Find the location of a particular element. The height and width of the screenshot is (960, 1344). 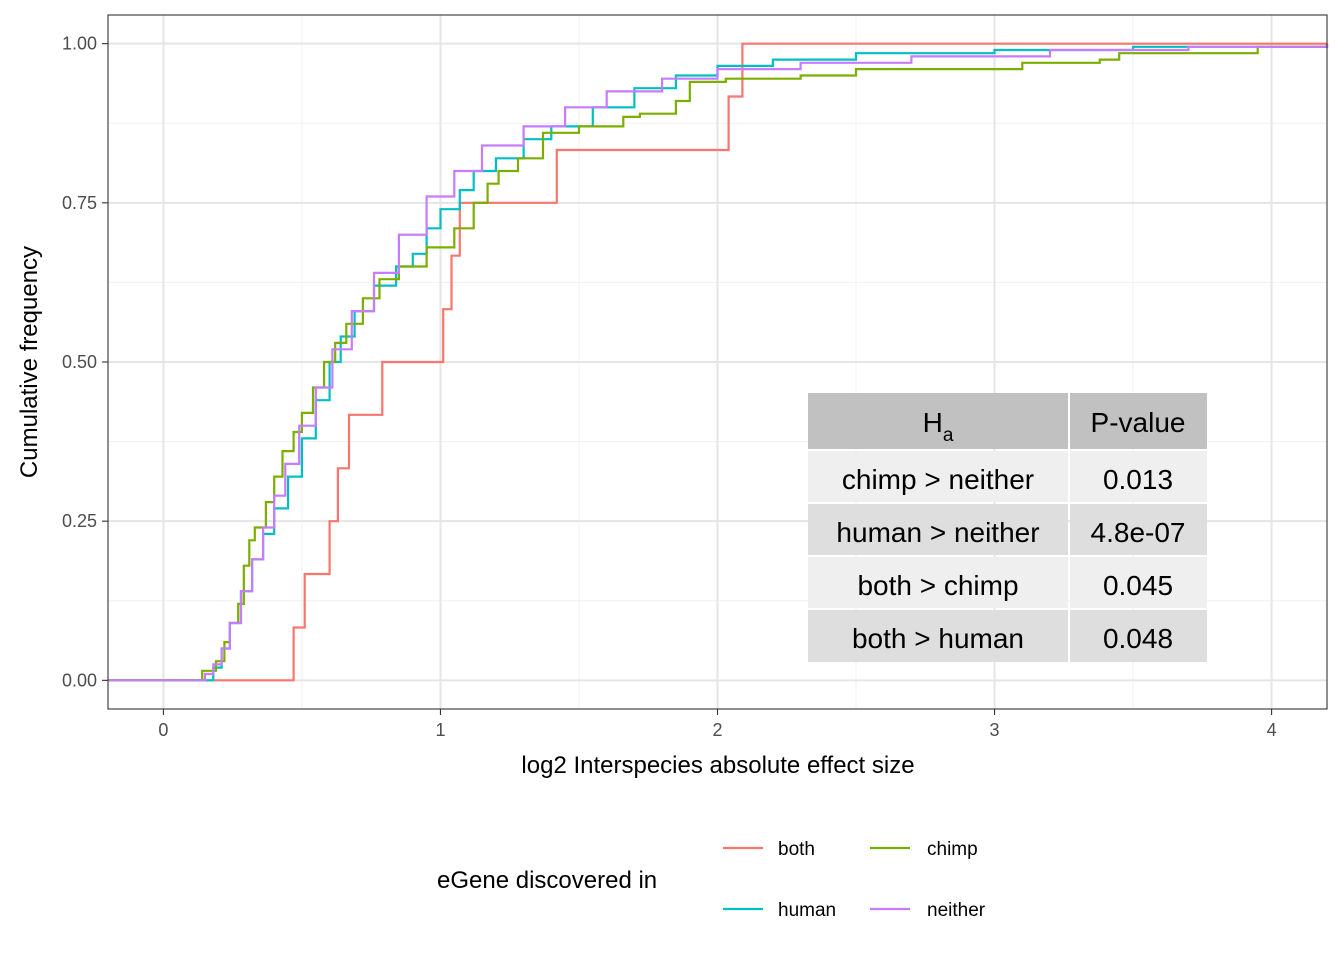

table-header-cell-pvalue is located at coordinates (1138, 421).